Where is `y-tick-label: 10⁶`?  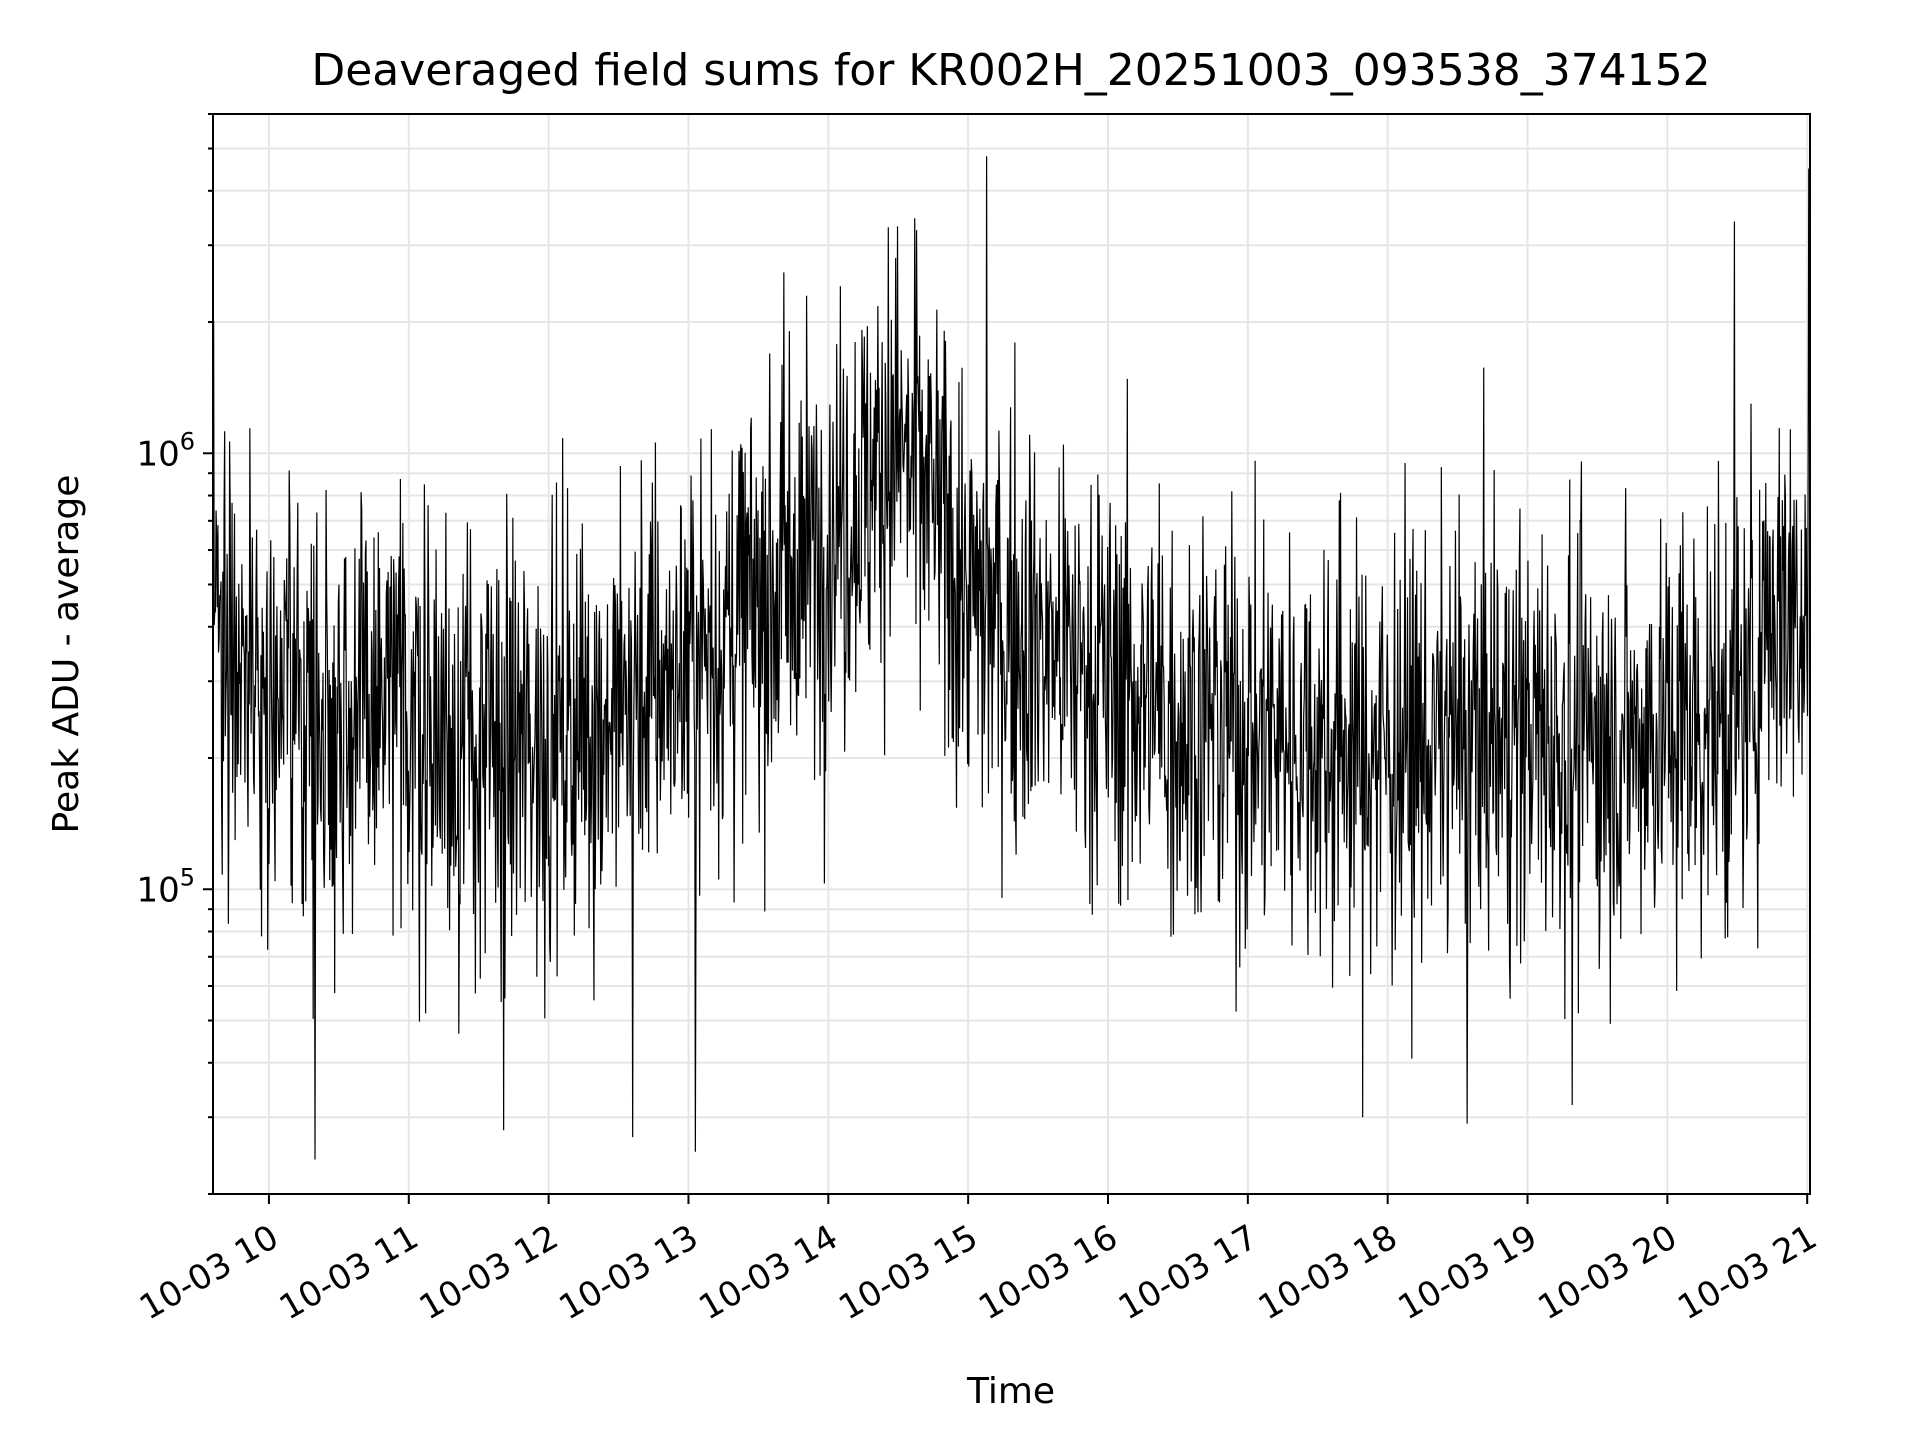
y-tick-label: 10⁶ is located at coordinates (165, 450).